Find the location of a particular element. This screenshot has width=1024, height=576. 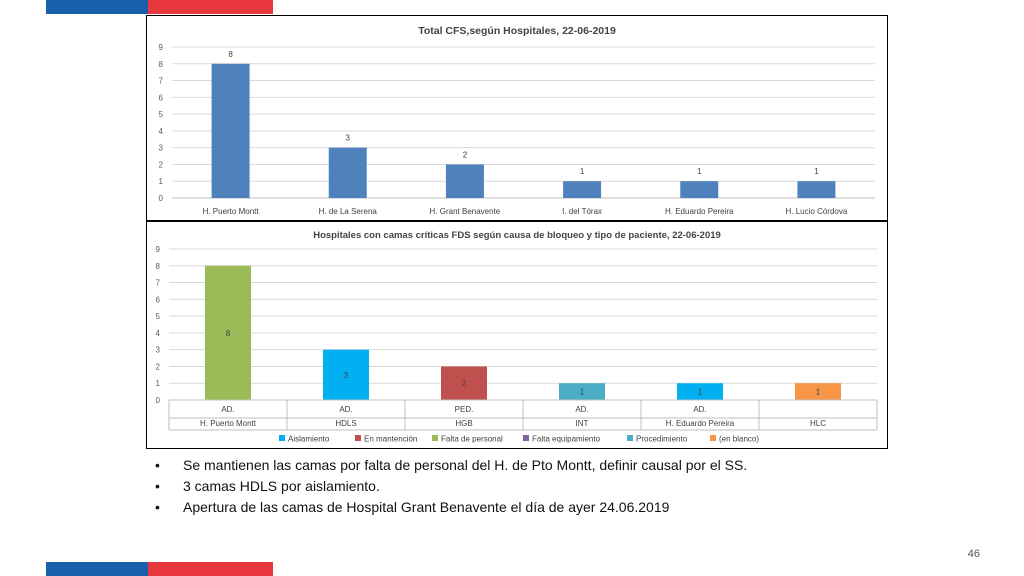

top-stripe-red is located at coordinates (210, 7).